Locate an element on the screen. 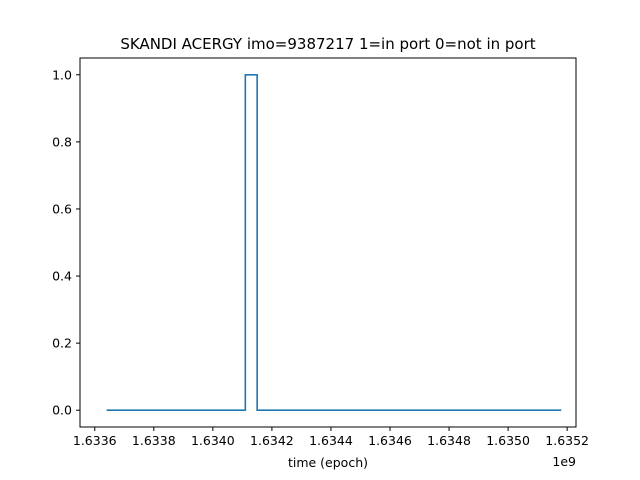 Image resolution: width=640 pixels, height=480 pixels. y-tick-label: 0.6 is located at coordinates (62, 208).